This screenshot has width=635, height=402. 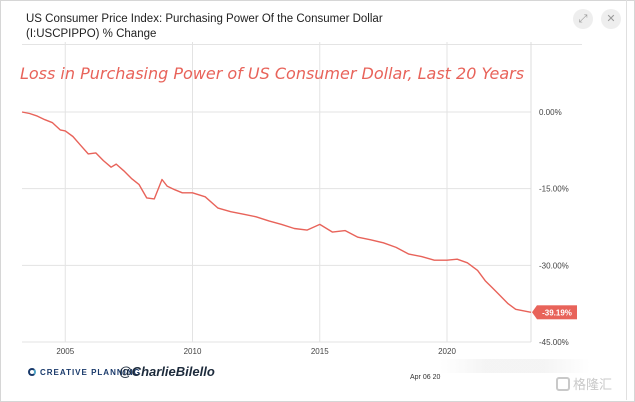 What do you see at coordinates (302, 44) in the screenshot?
I see `header-divider` at bounding box center [302, 44].